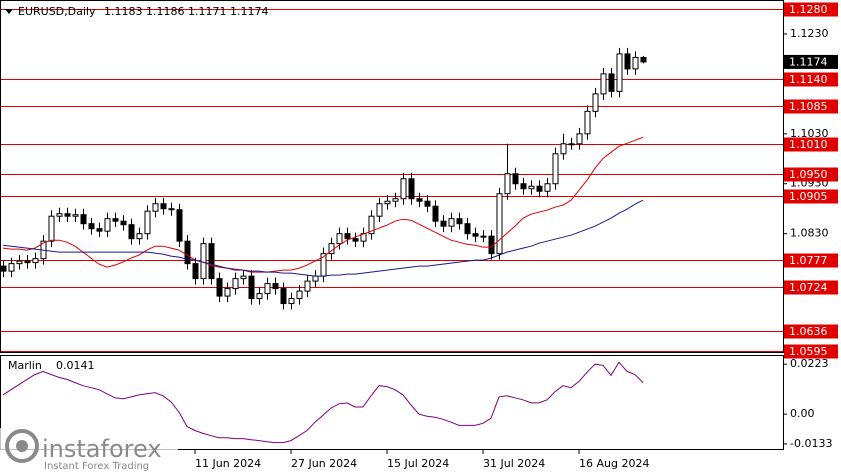  I want to click on x-tick-label: 27 Jun 2024, so click(324, 463).